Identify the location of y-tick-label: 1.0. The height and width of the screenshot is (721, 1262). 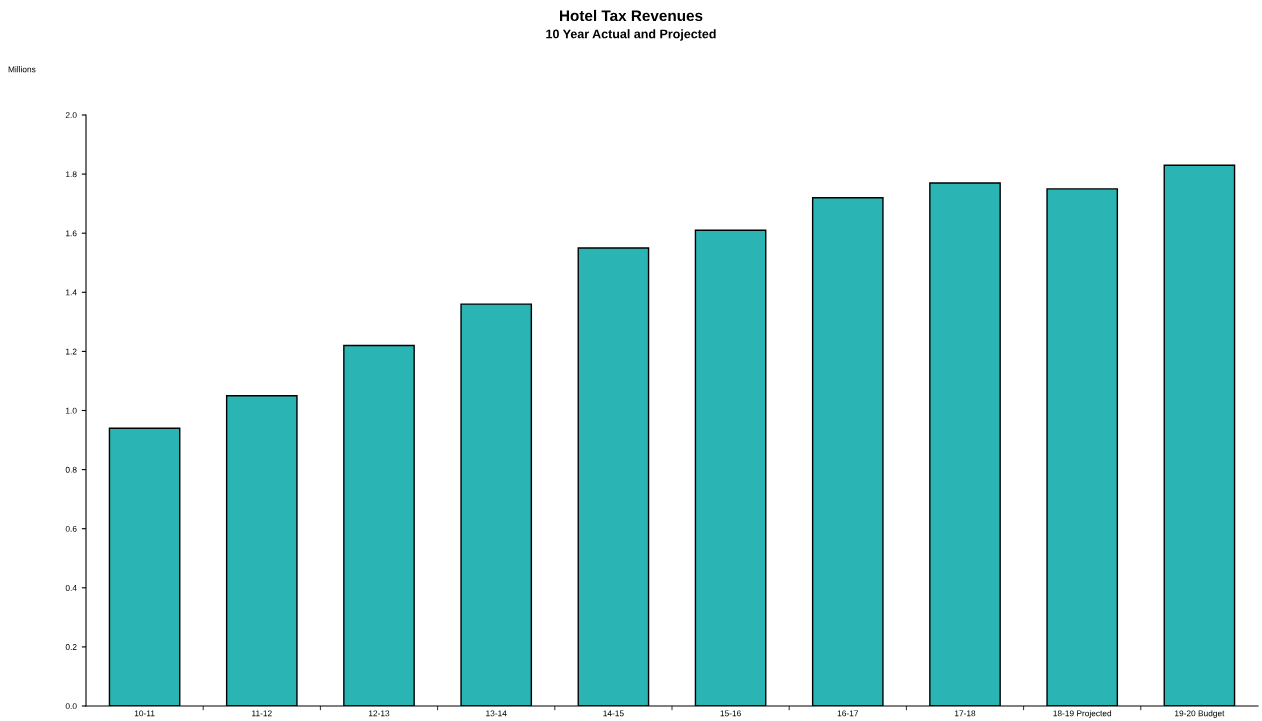
(71, 410).